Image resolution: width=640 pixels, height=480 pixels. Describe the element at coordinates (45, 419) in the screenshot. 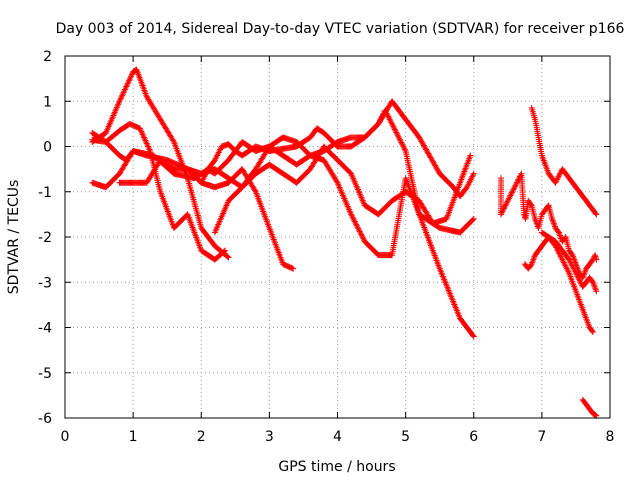

I see `y-tick-label: -6` at that location.